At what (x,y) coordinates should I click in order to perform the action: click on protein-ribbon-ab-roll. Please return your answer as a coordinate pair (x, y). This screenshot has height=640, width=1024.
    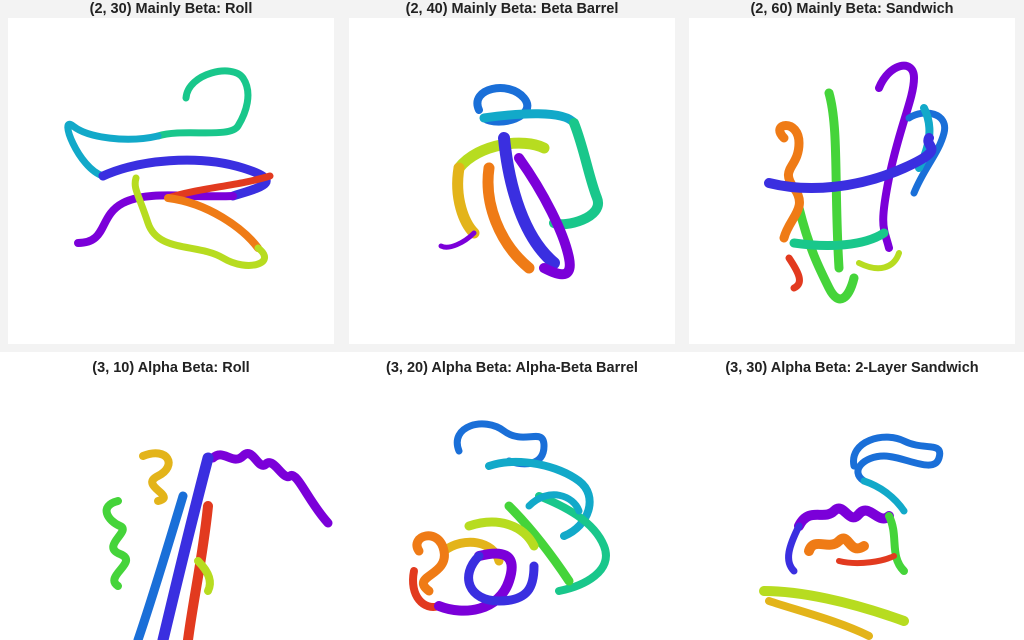
    Looking at the image, I should click on (217, 544).